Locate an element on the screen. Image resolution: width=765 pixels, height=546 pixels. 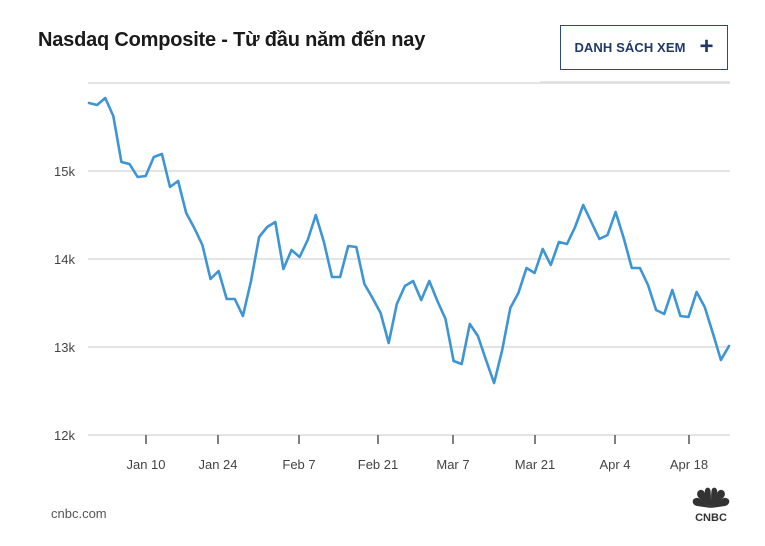
x-axis-label: Mar 7 is located at coordinates (452, 464).